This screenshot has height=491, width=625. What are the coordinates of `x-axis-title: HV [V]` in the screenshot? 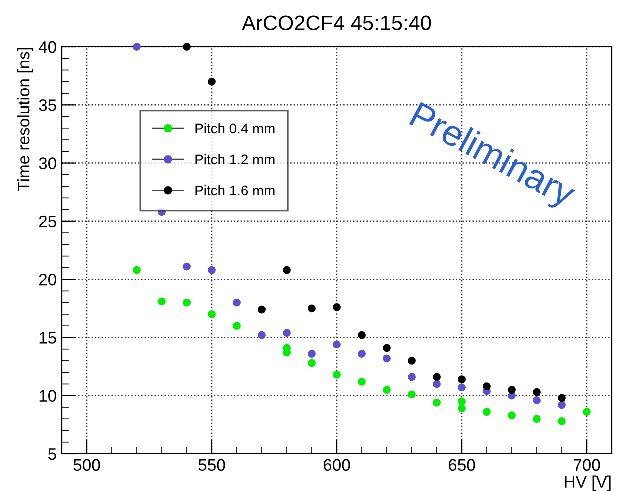 It's located at (588, 483).